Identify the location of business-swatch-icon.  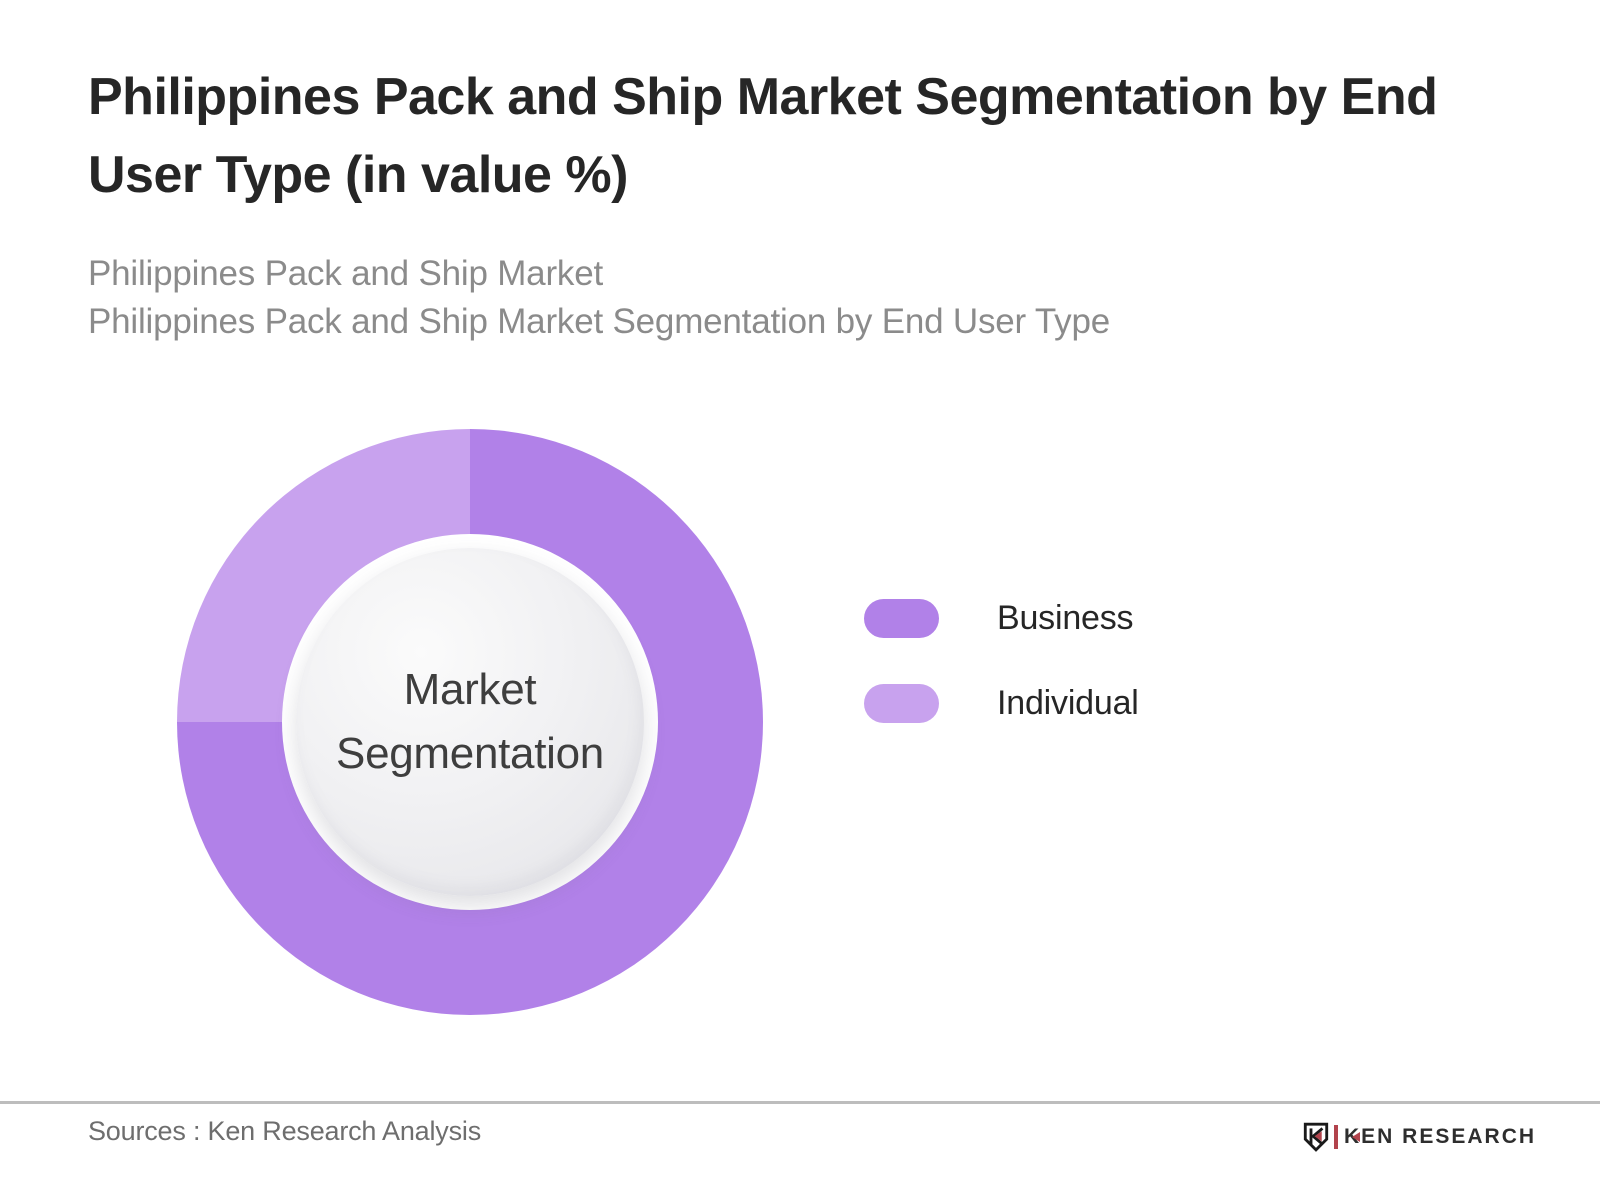
(901, 618).